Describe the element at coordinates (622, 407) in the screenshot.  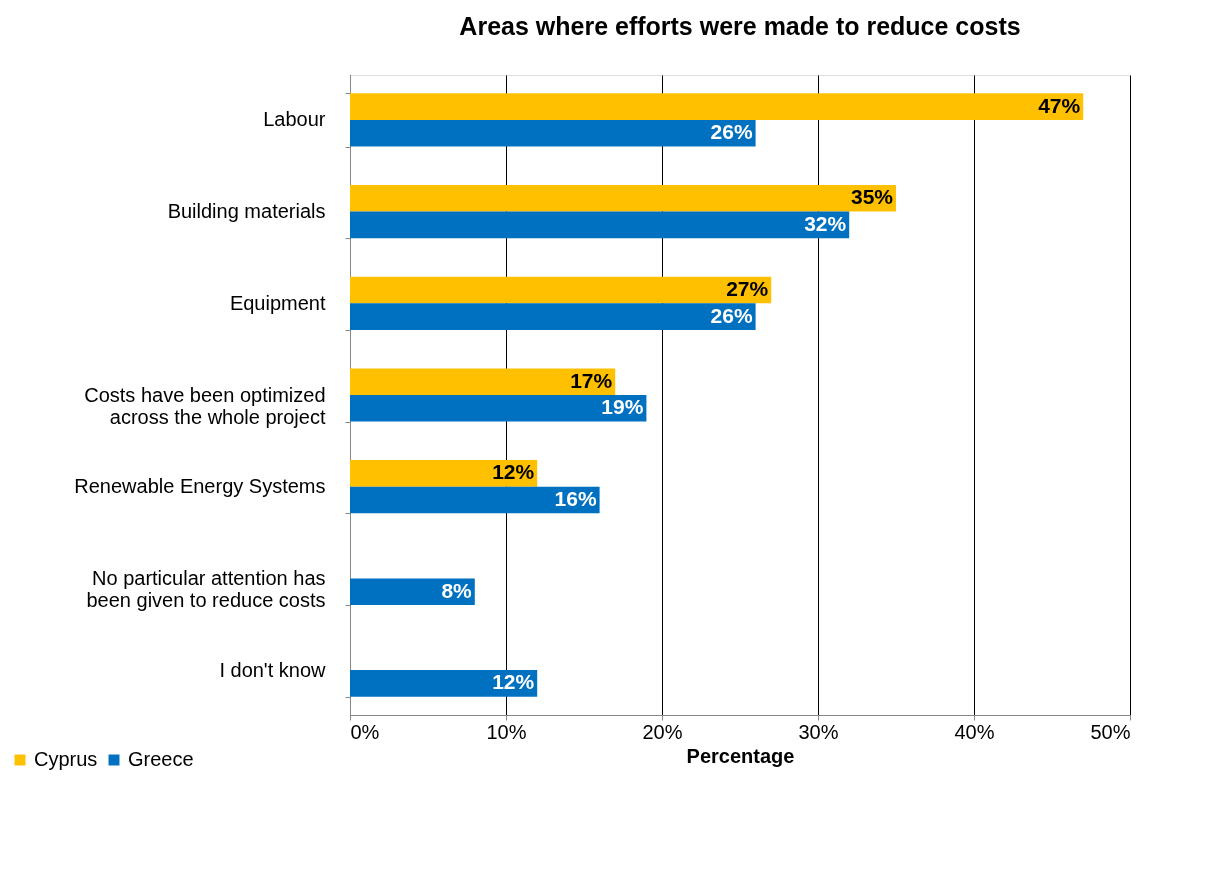
I see `data-label: 19%` at that location.